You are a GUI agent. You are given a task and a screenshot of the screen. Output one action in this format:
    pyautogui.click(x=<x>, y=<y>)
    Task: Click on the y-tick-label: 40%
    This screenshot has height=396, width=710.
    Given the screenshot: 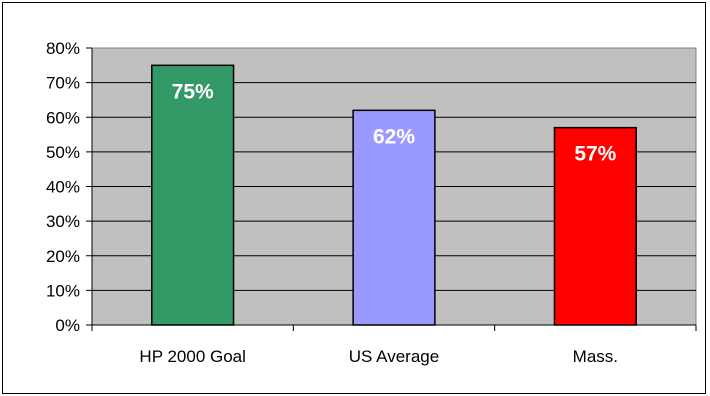 What is the action you would take?
    pyautogui.click(x=63, y=187)
    